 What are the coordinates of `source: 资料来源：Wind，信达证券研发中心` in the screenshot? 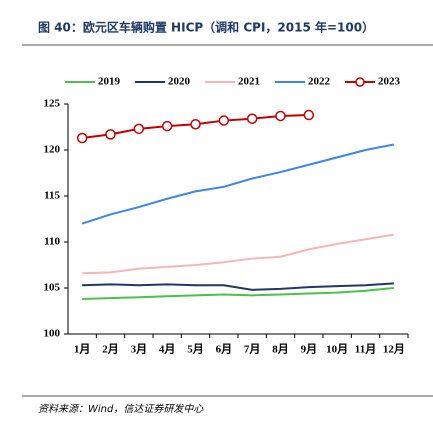 It's located at (121, 409).